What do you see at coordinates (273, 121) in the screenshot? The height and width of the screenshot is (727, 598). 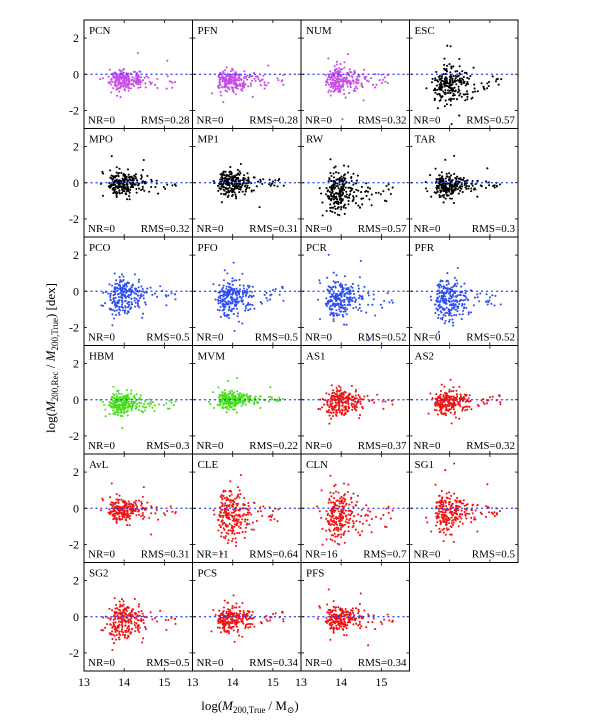 I see `panel-rms-label: RMS=0.28` at bounding box center [273, 121].